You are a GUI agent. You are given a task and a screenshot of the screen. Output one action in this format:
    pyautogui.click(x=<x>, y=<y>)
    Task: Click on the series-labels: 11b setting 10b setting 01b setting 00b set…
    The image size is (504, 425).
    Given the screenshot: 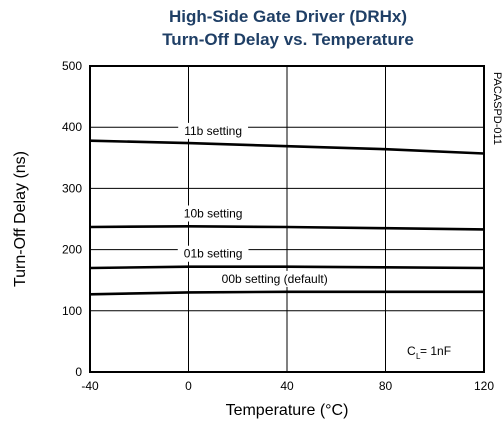 What is the action you would take?
    pyautogui.click(x=255, y=204)
    